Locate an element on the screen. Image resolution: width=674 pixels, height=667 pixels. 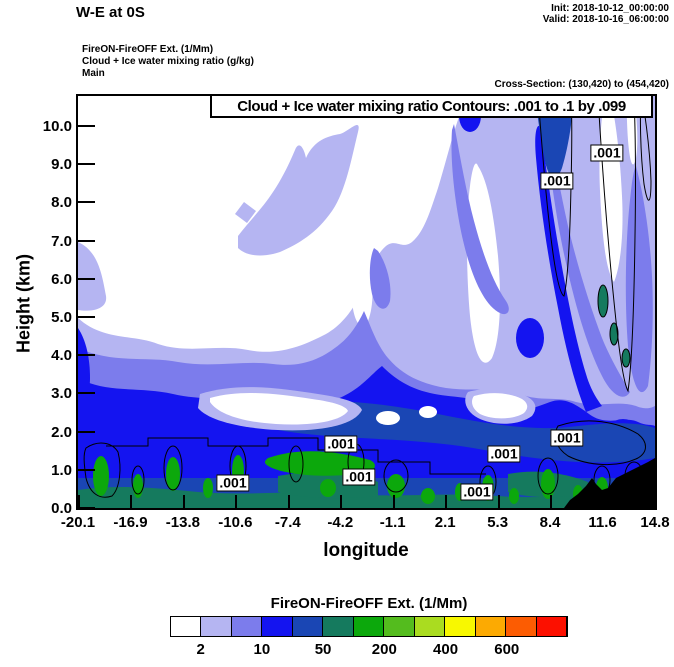
x-tick-label: -20.1 is located at coordinates (78, 522).